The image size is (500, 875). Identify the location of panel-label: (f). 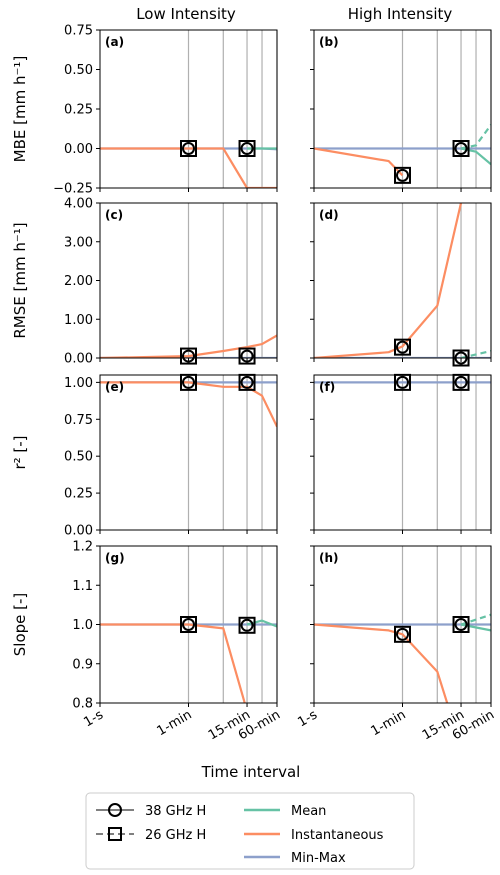
(327, 387).